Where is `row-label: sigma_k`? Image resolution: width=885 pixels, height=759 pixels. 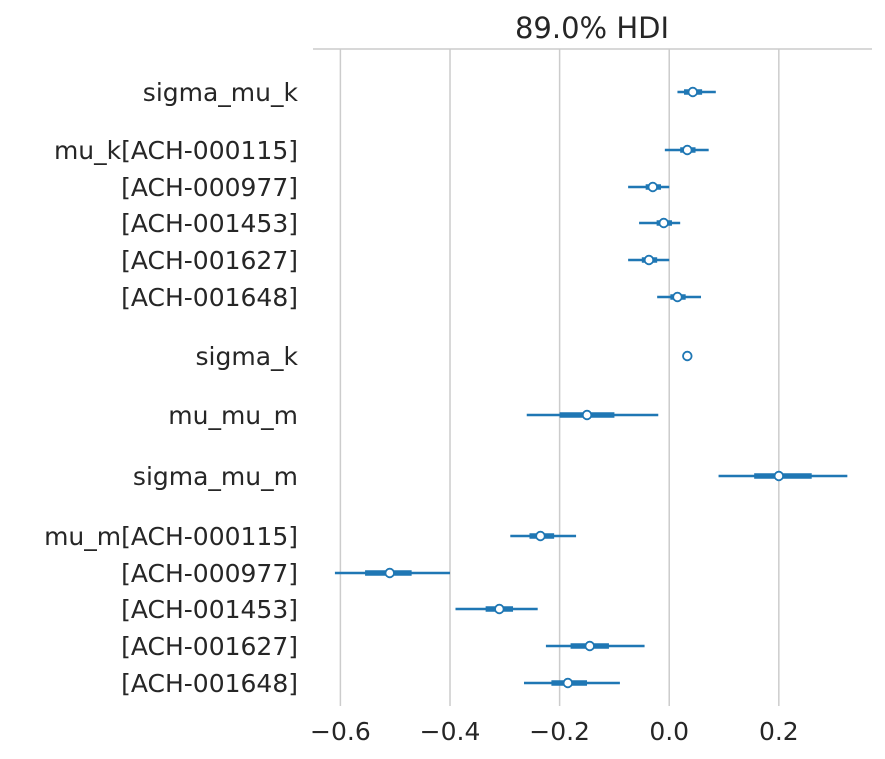 row-label: sigma_k is located at coordinates (247, 356).